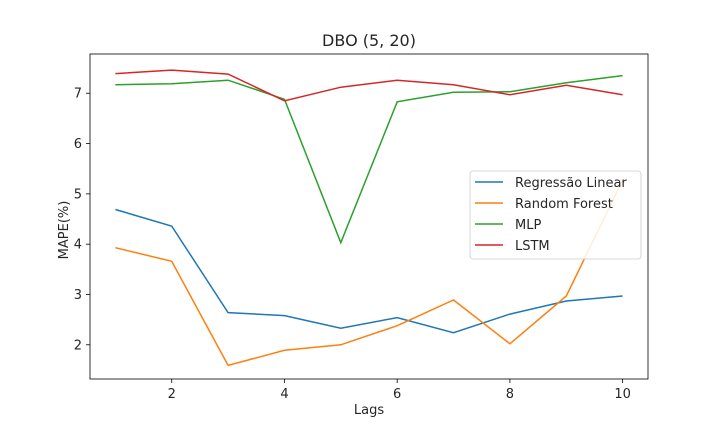  I want to click on y-tick-label: 4, so click(78, 245).